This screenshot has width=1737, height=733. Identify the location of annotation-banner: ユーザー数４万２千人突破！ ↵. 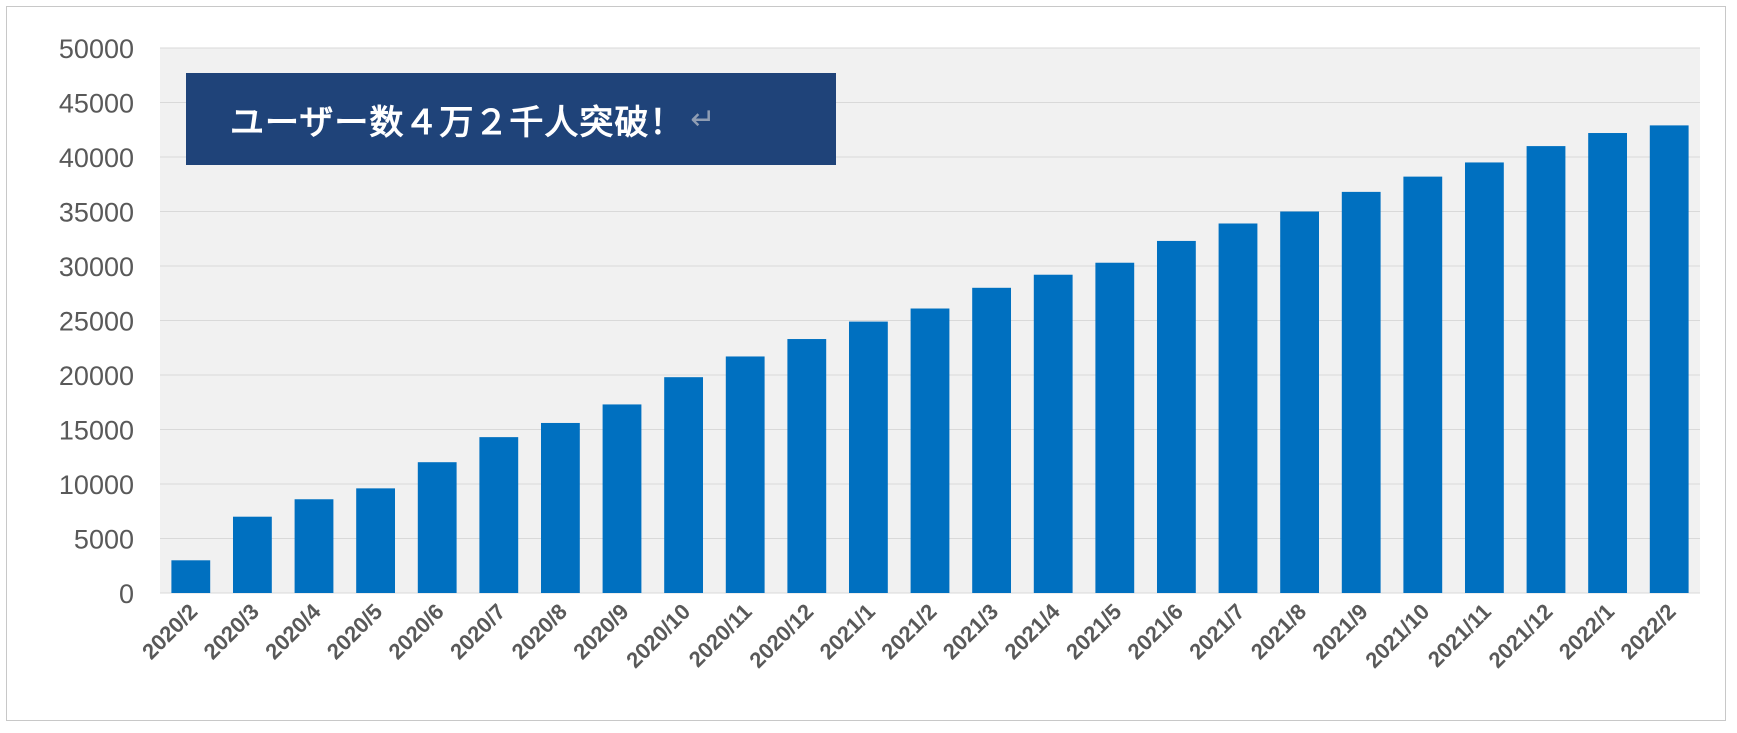
(511, 119).